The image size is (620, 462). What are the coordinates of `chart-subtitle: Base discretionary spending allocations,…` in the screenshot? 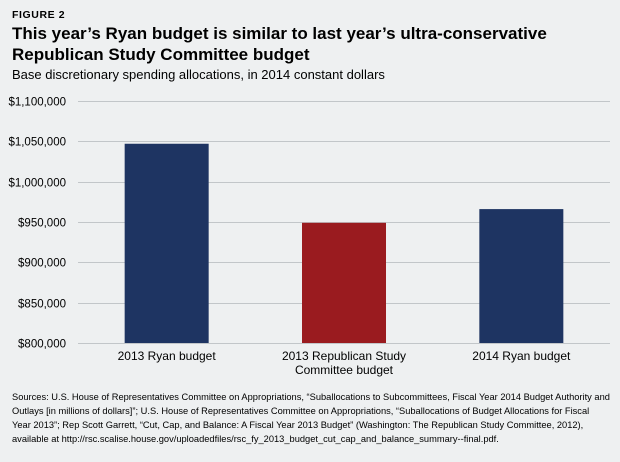 It's located at (198, 74).